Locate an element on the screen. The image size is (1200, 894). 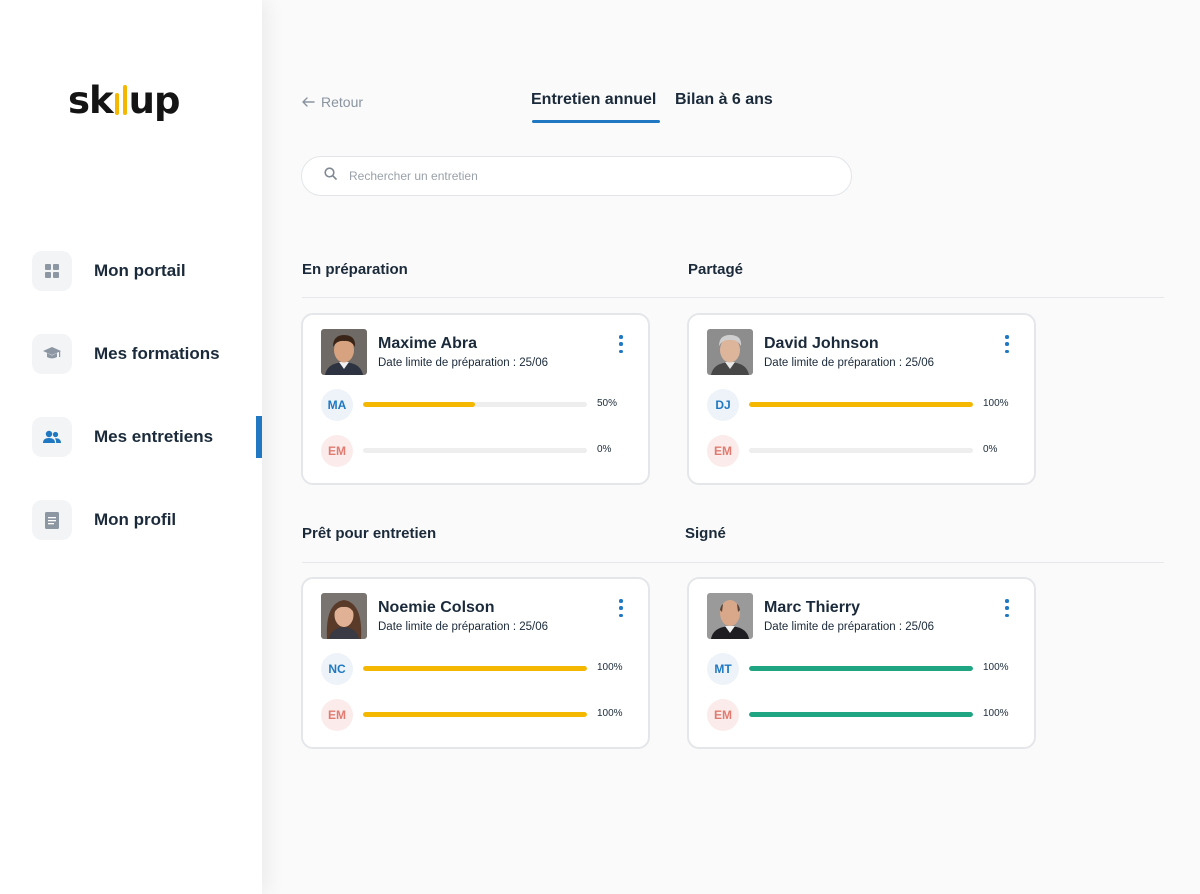
progress-row: DJ 100% is located at coordinates (867, 405).